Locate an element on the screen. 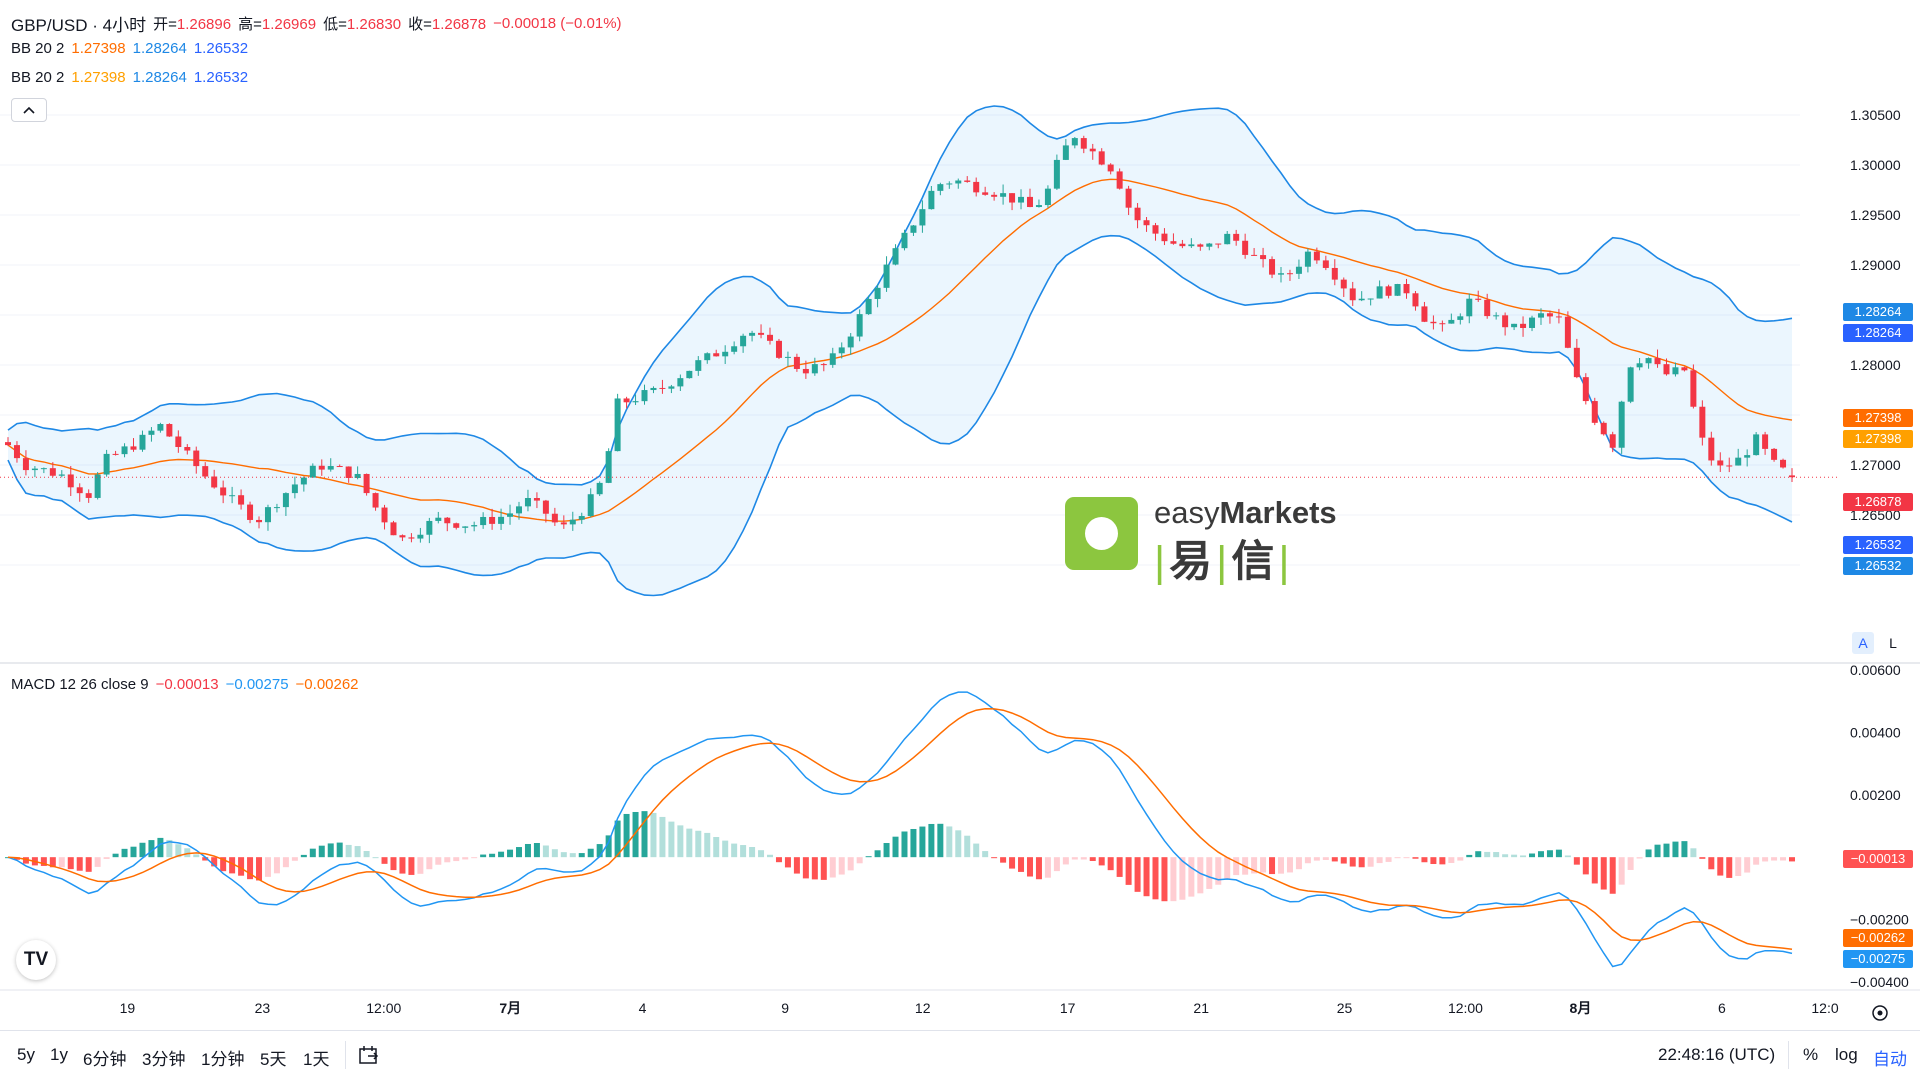 Image resolution: width=1920 pixels, height=1081 pixels. price-tick-label: 1.29500 is located at coordinates (1875, 215).